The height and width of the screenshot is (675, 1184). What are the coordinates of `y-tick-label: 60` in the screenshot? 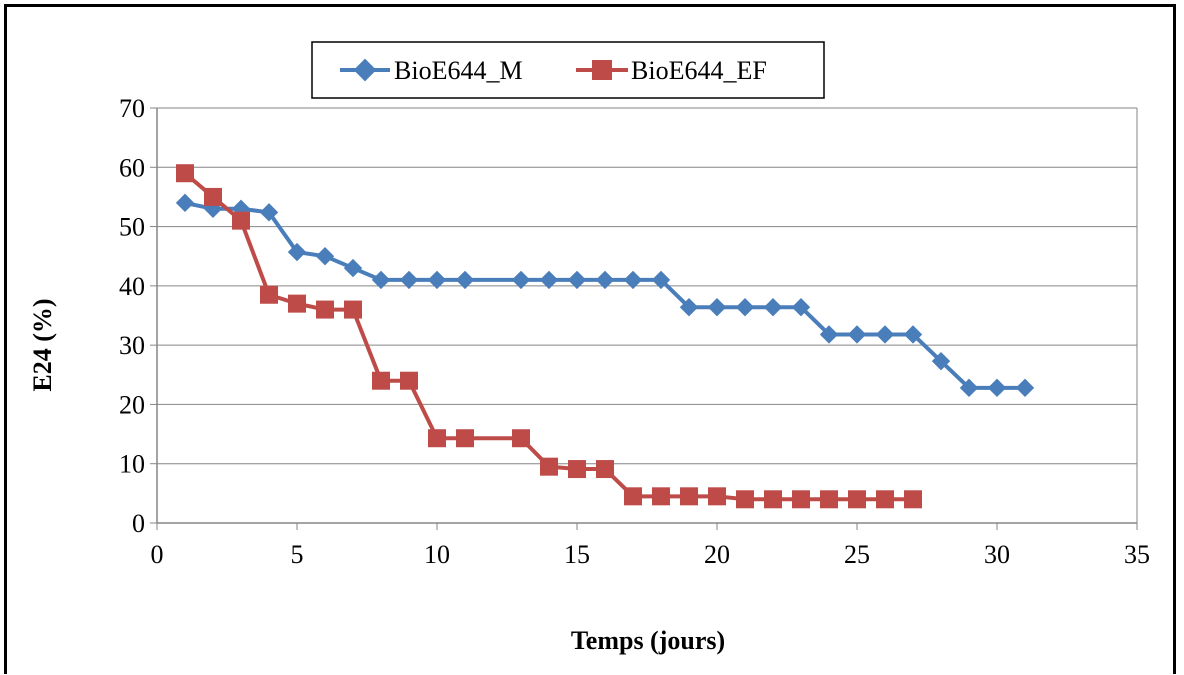 It's located at (132, 167).